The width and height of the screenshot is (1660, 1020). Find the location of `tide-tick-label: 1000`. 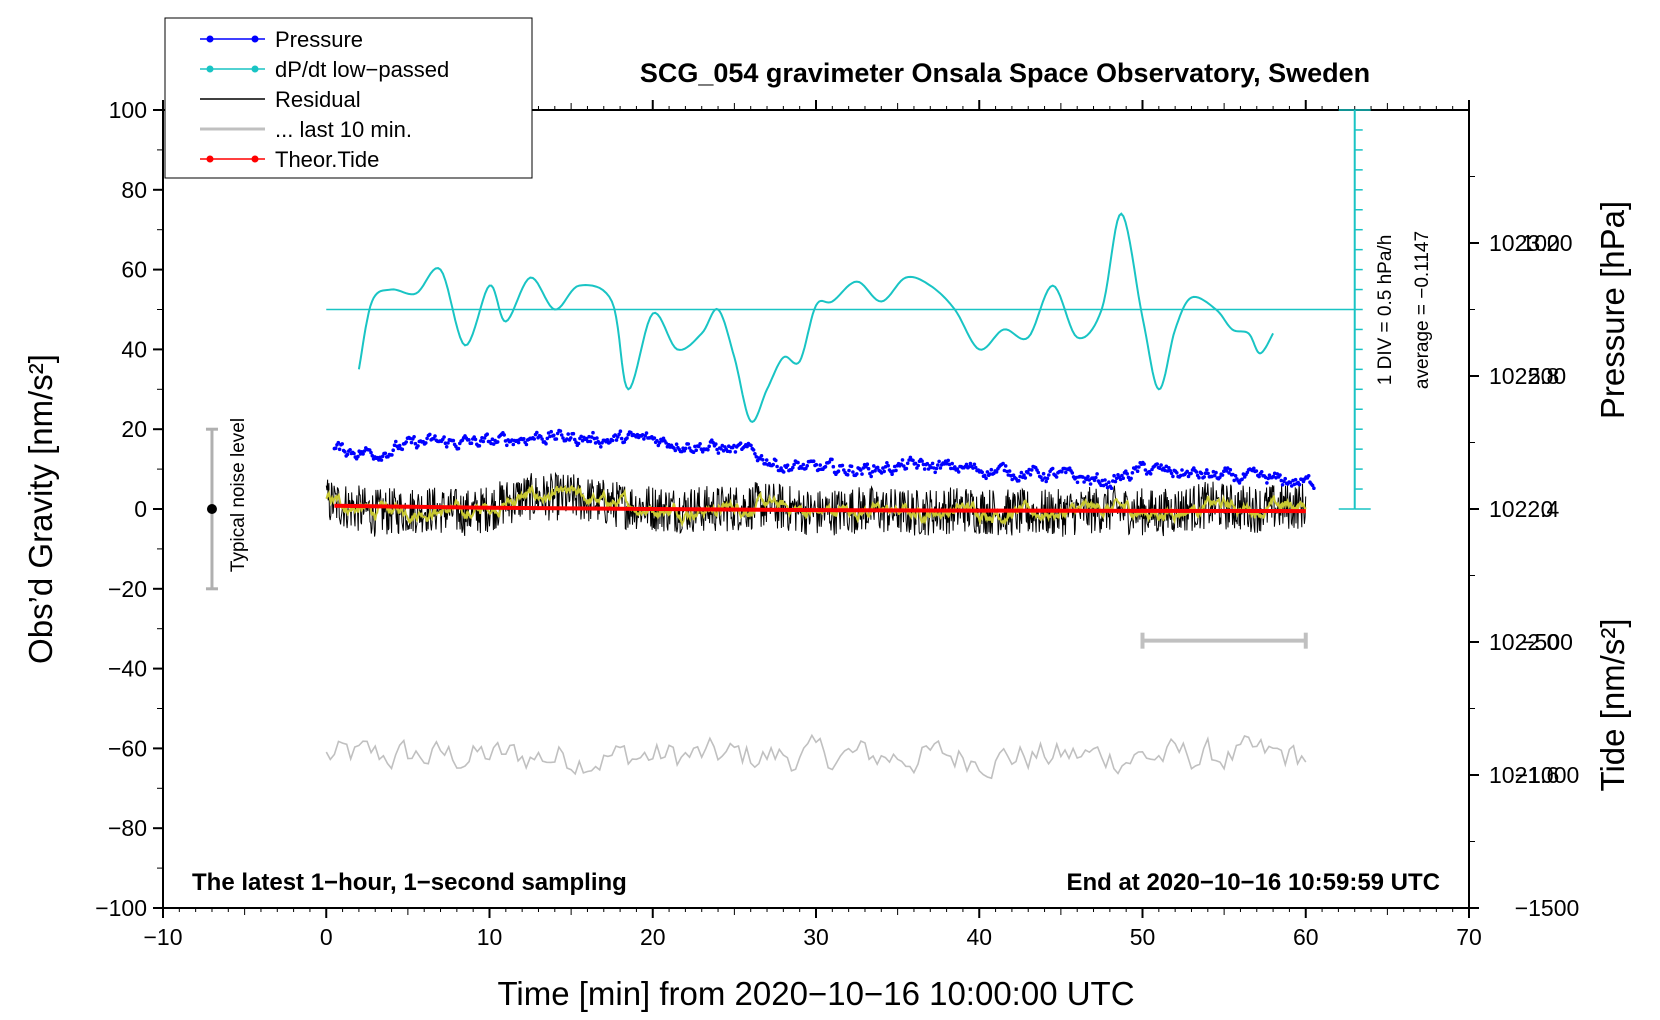

tide-tick-label: 1000 is located at coordinates (1546, 243).